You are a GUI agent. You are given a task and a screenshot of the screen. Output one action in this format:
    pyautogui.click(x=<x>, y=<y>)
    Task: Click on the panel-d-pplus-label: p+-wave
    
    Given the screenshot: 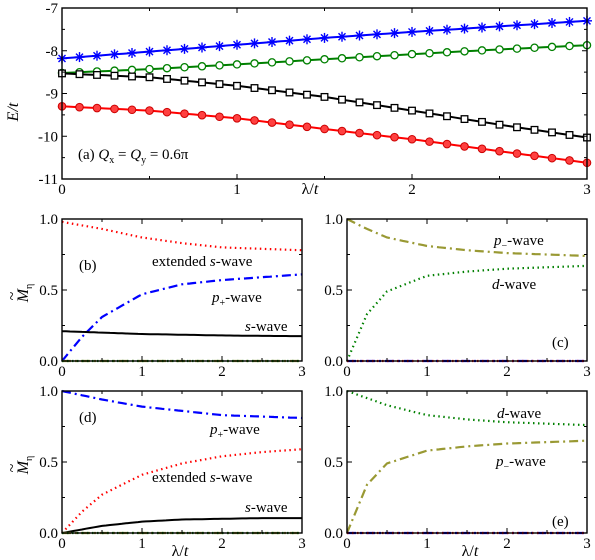 What is the action you would take?
    pyautogui.click(x=234, y=431)
    